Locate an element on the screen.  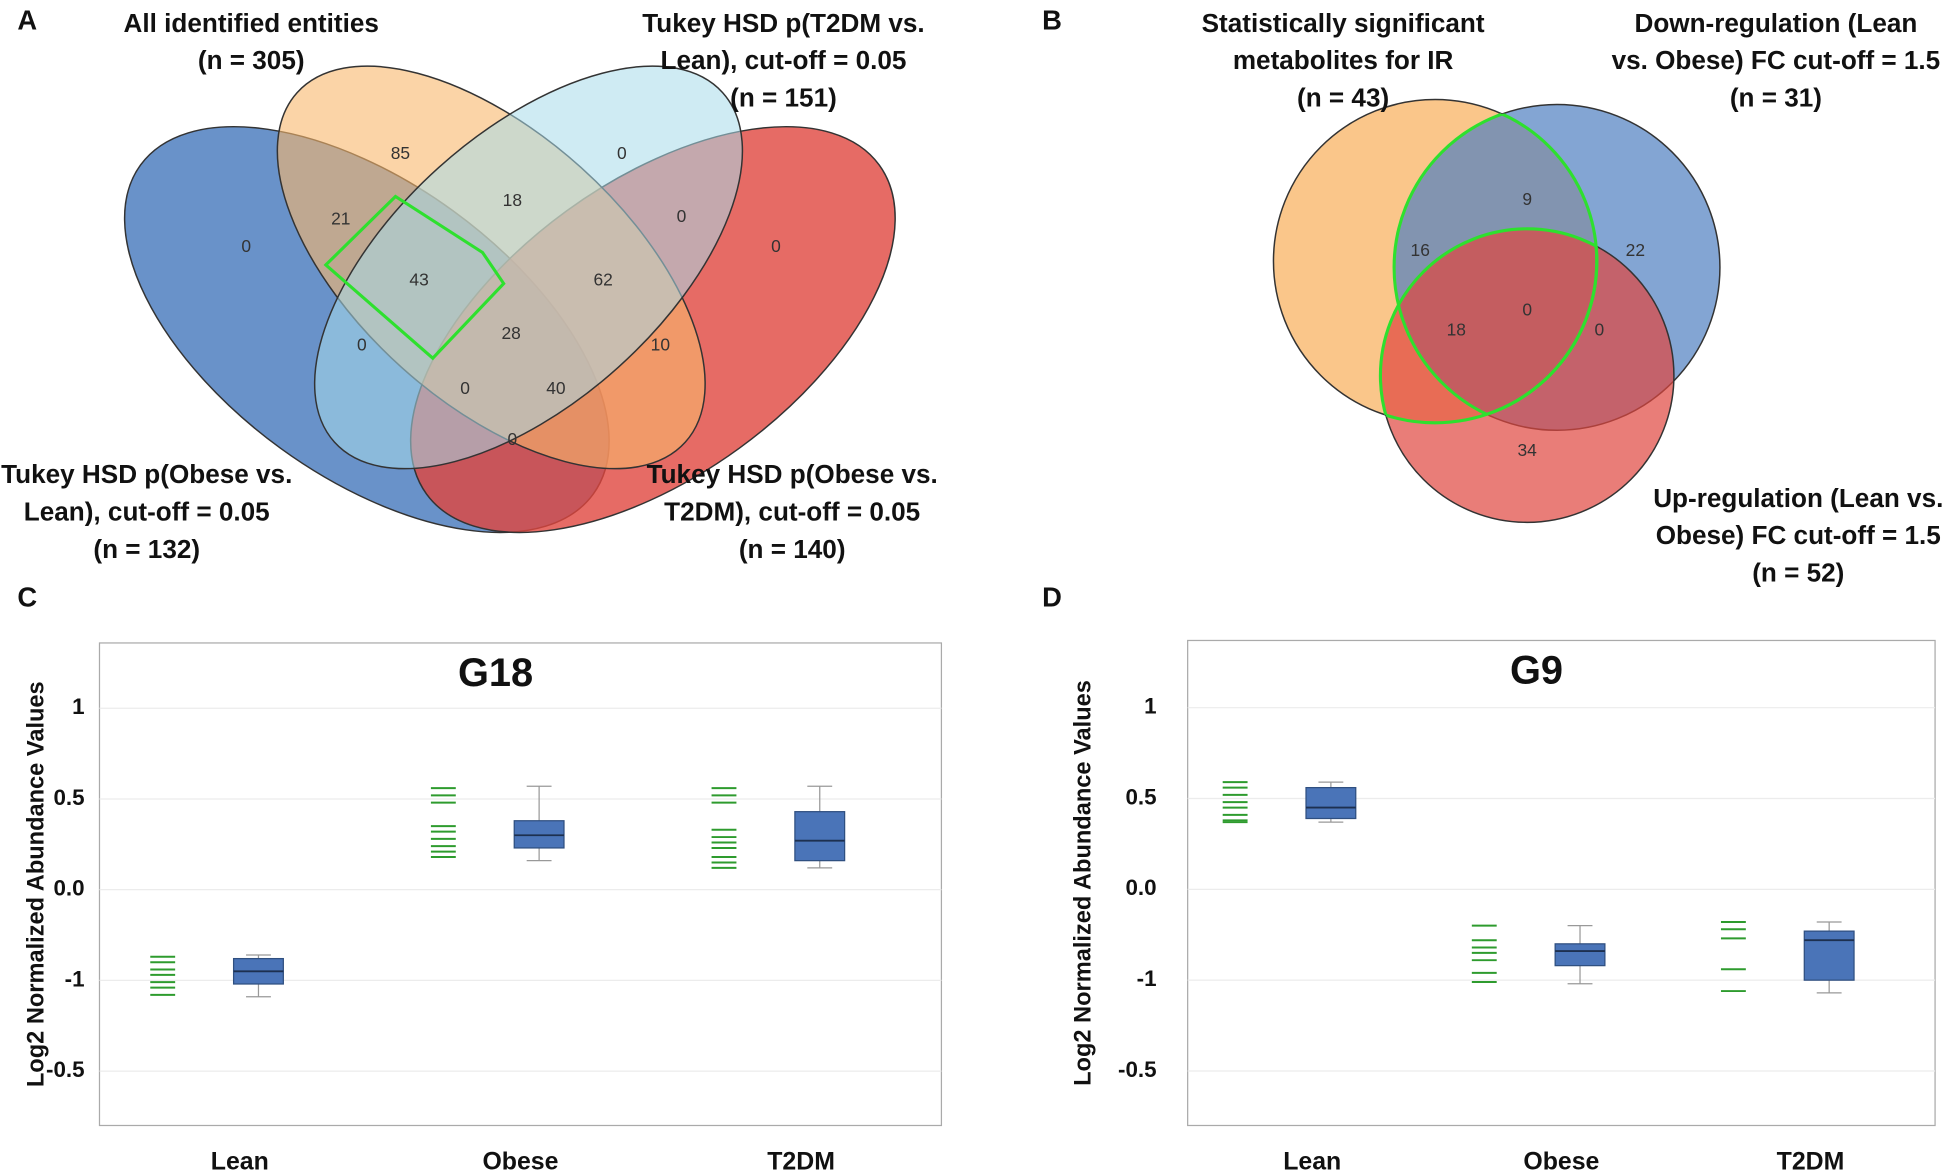
region-count: 43 is located at coordinates (418, 280).